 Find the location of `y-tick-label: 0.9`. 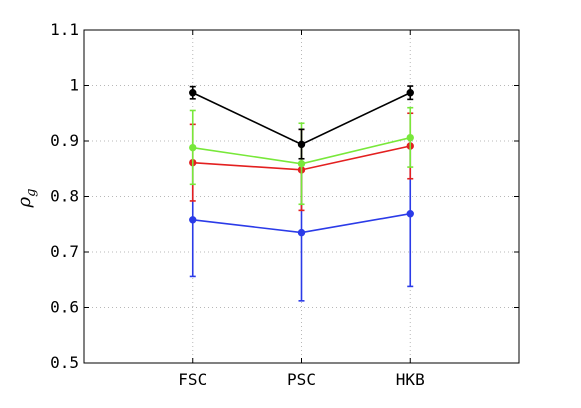

y-tick-label: 0.9 is located at coordinates (64, 140).